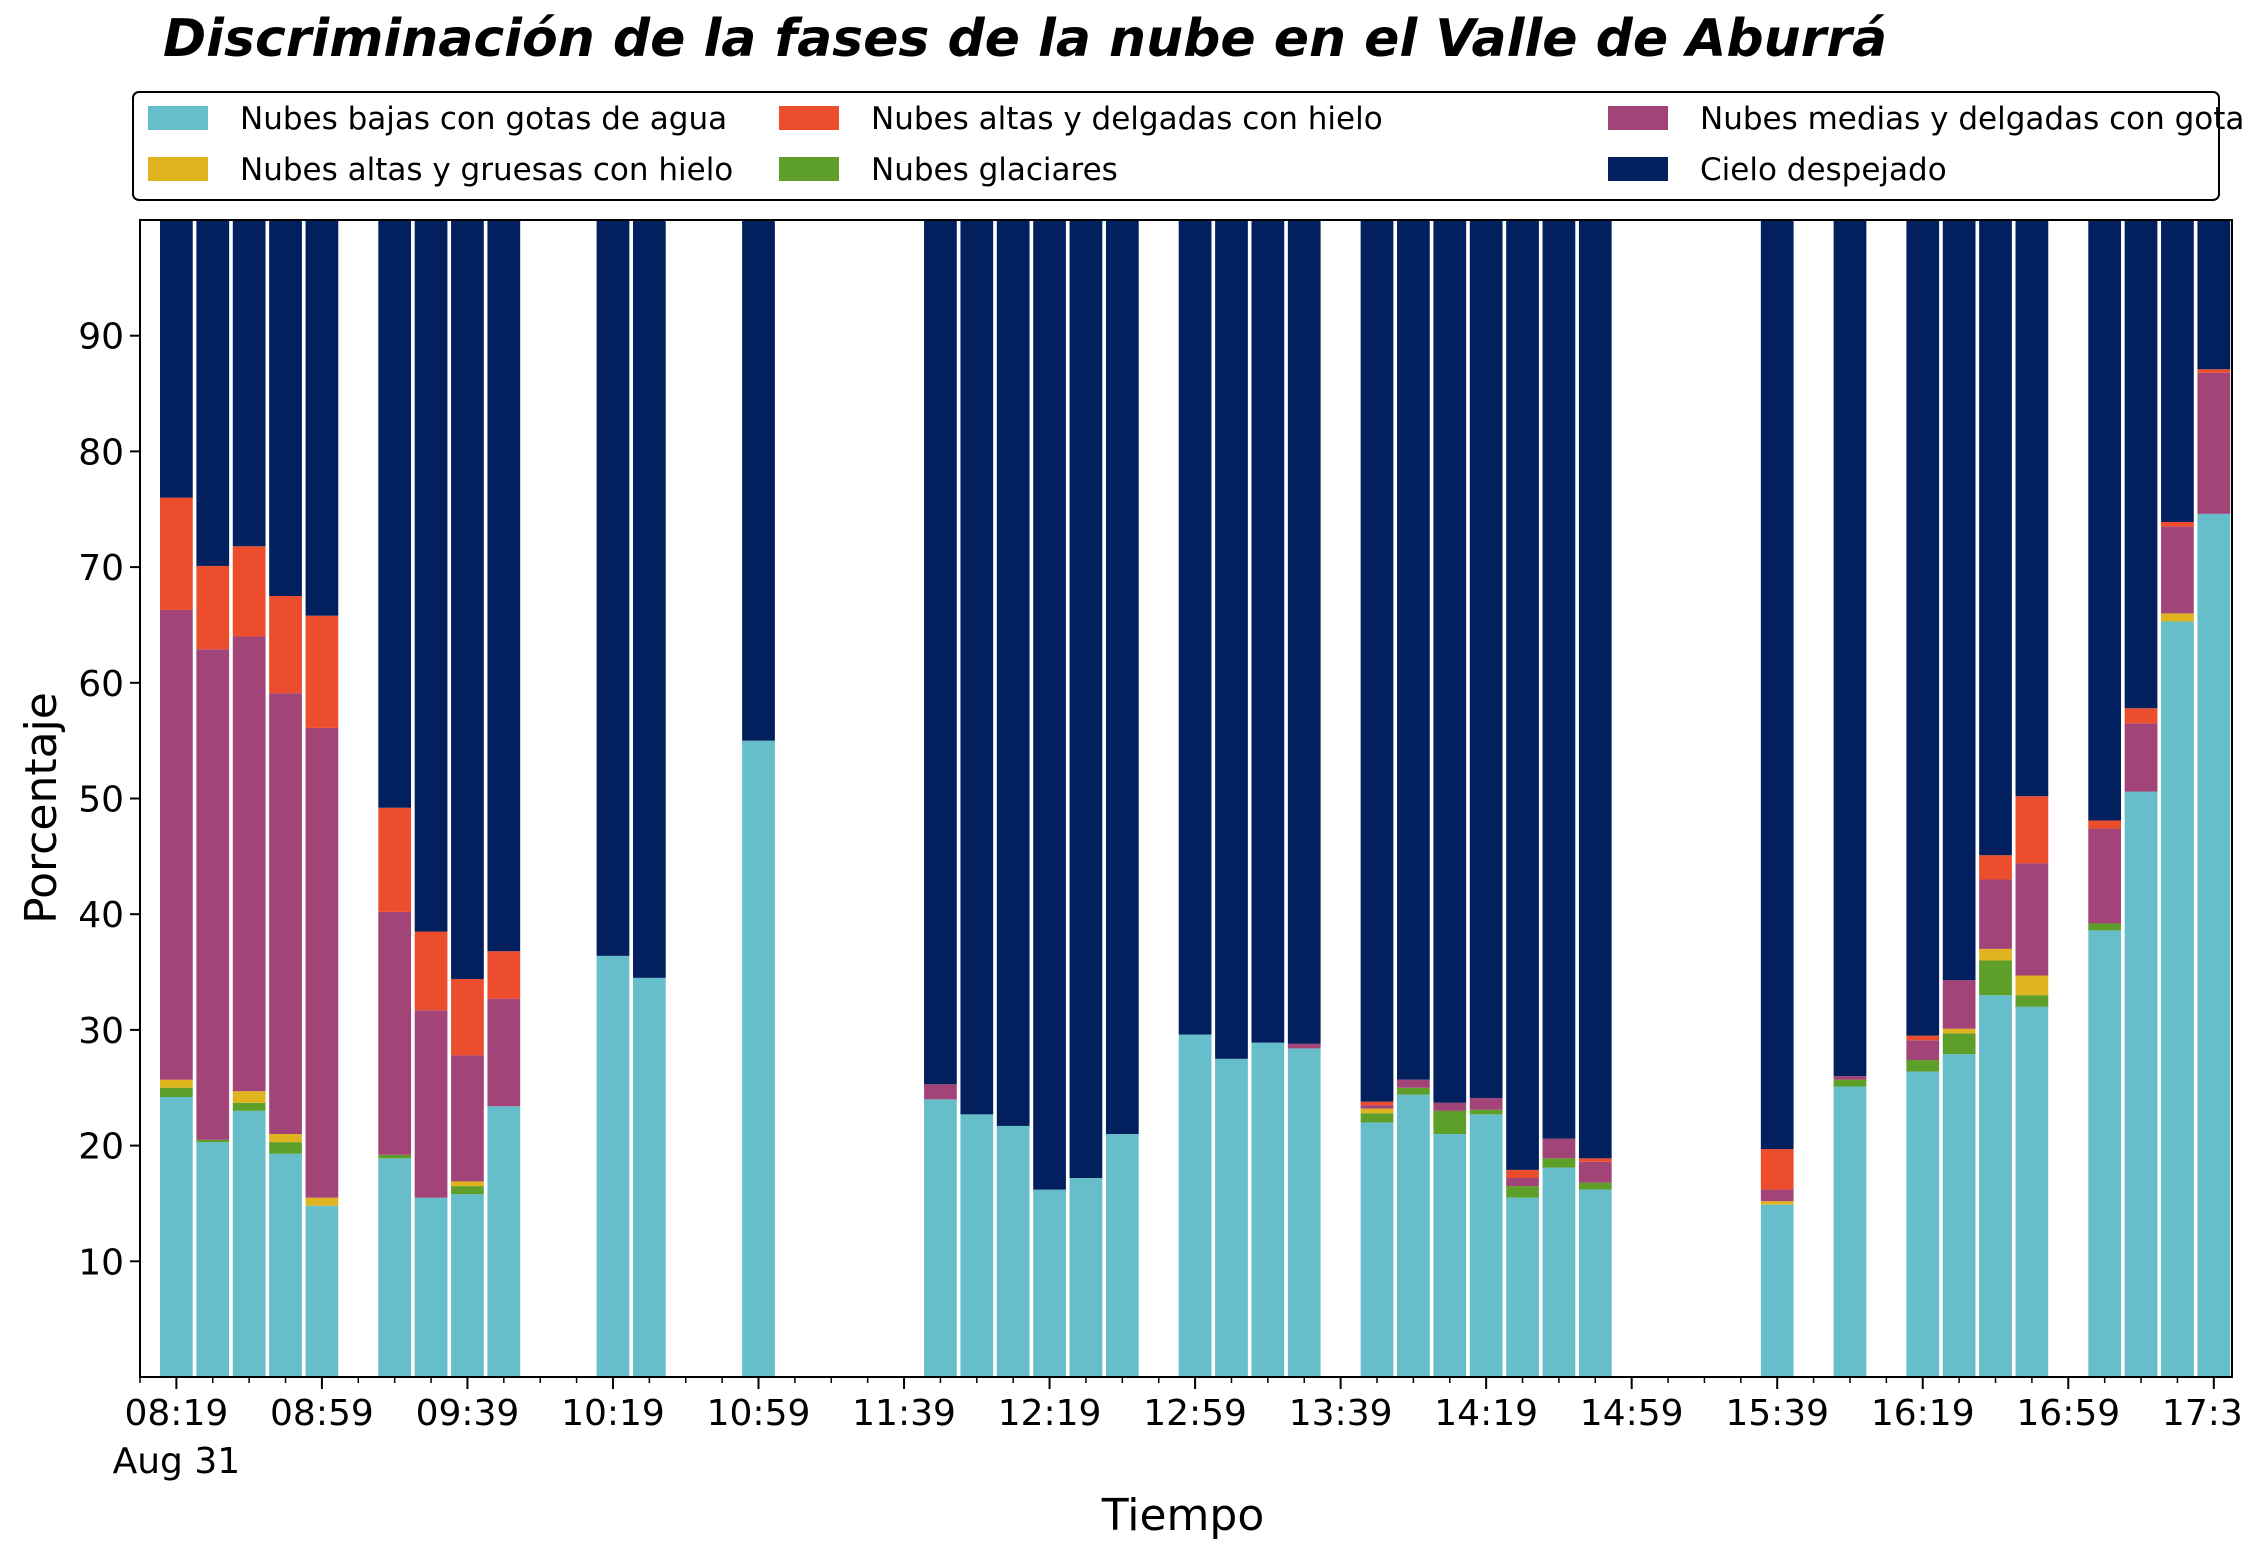 The width and height of the screenshot is (2244, 1559). Describe the element at coordinates (1777, 1195) in the screenshot. I see `bar-segment-29-s3` at that location.